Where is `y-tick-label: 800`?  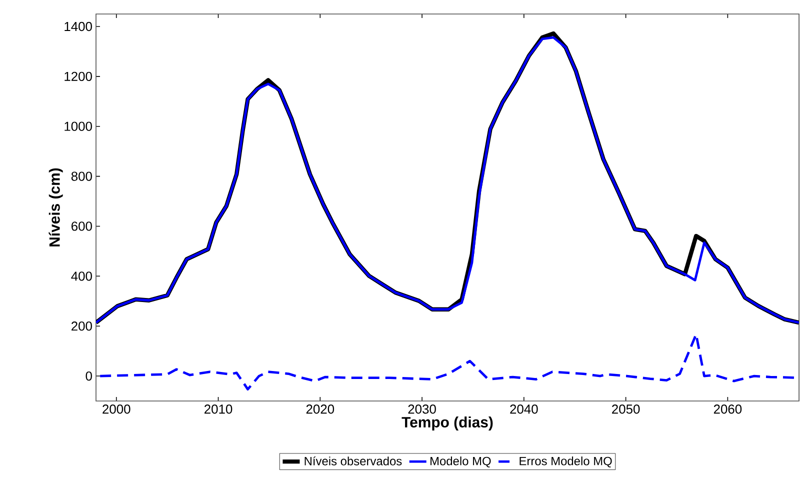
y-tick-label: 800 is located at coordinates (81, 176).